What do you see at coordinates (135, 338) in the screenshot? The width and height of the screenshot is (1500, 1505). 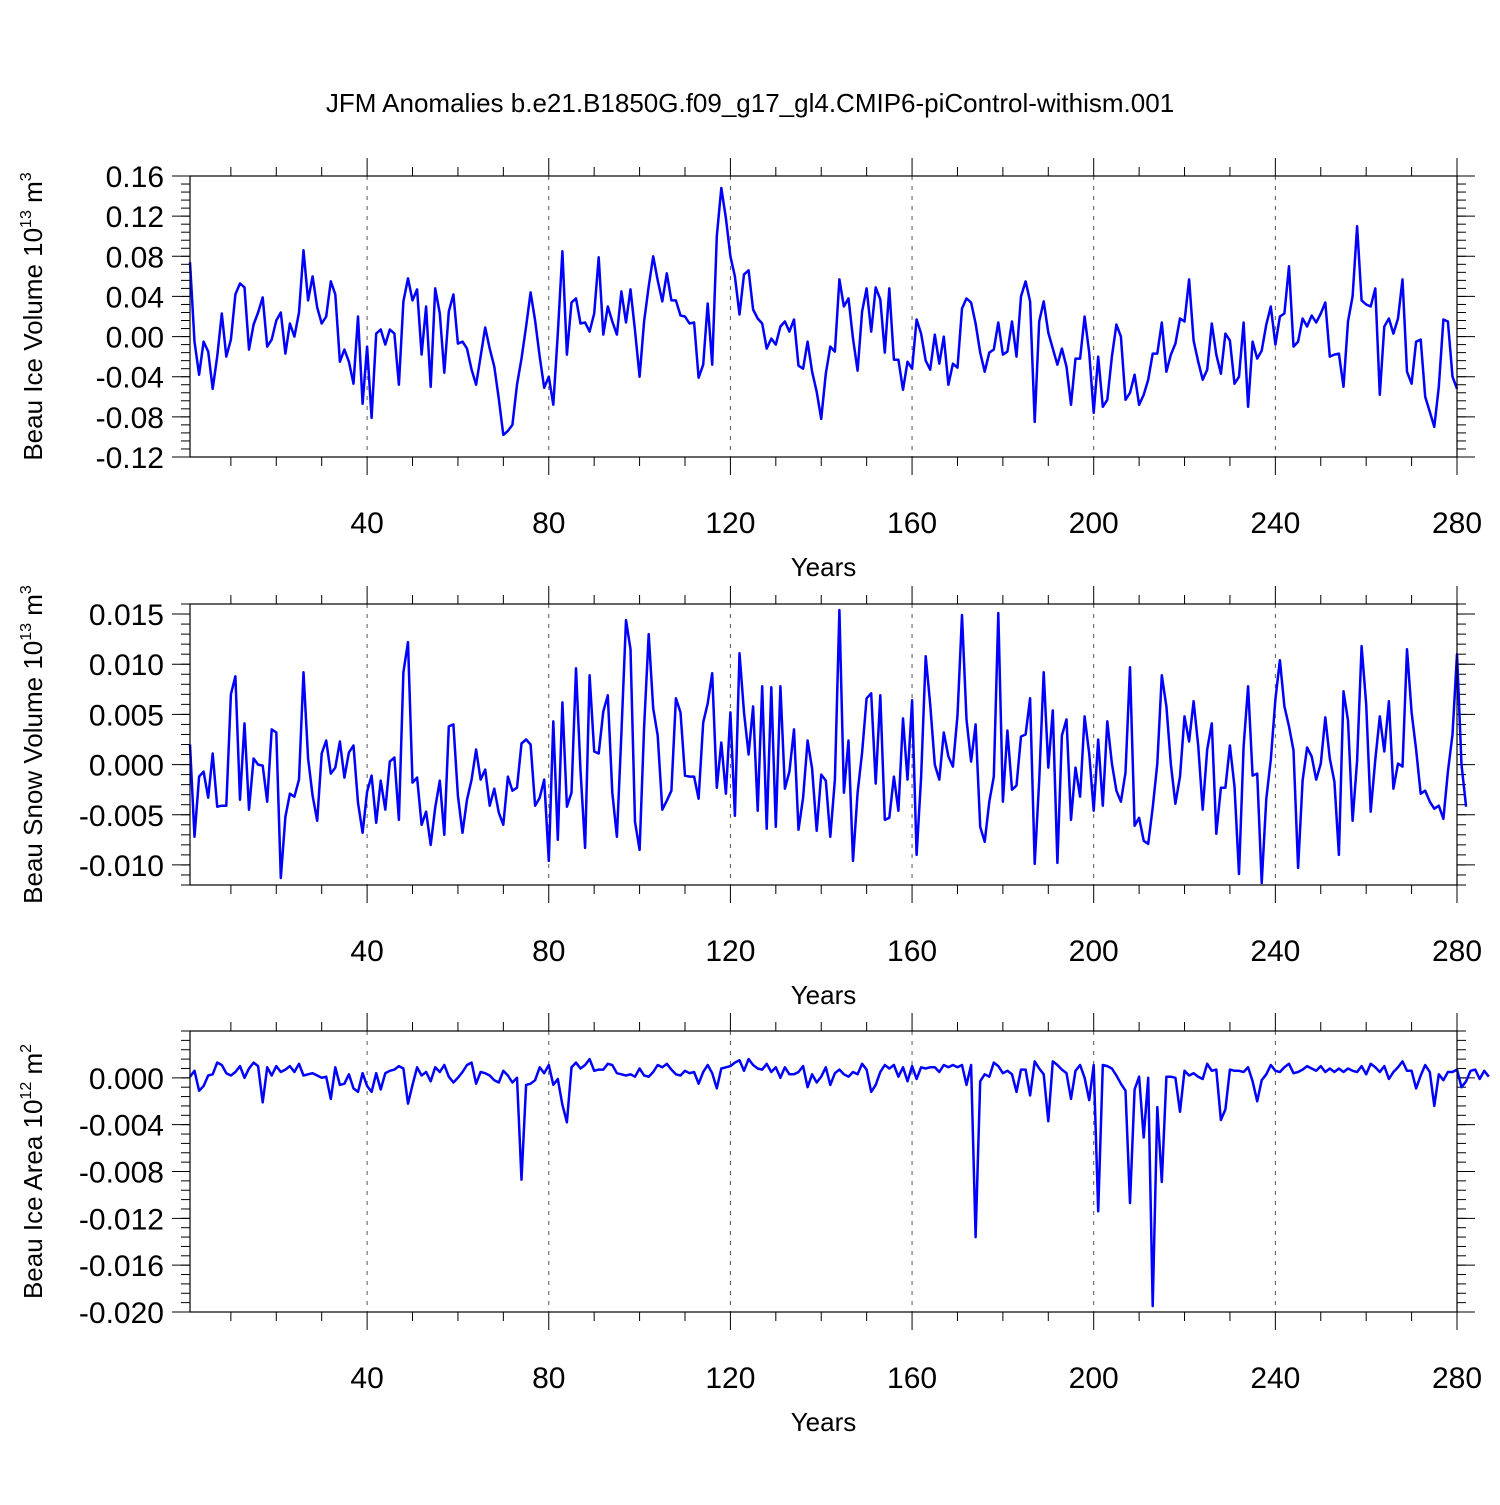 I see `y-tick-label: 0.00` at bounding box center [135, 338].